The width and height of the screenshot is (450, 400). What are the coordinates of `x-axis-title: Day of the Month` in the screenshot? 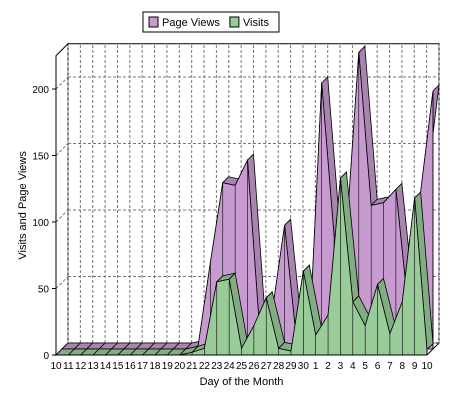 It's located at (242, 382).